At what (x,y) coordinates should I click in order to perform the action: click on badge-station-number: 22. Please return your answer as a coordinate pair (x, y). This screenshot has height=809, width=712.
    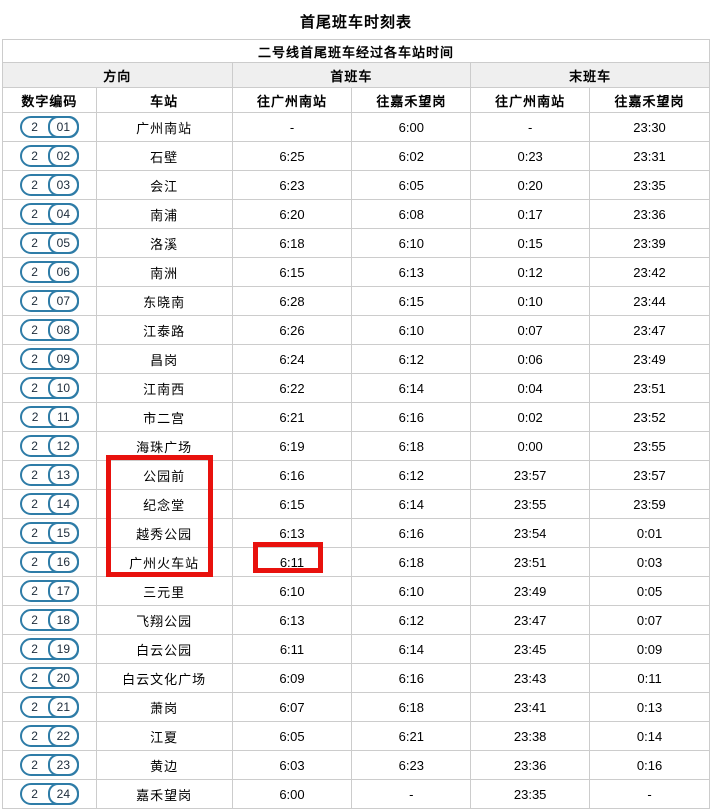
    Looking at the image, I should click on (63, 736).